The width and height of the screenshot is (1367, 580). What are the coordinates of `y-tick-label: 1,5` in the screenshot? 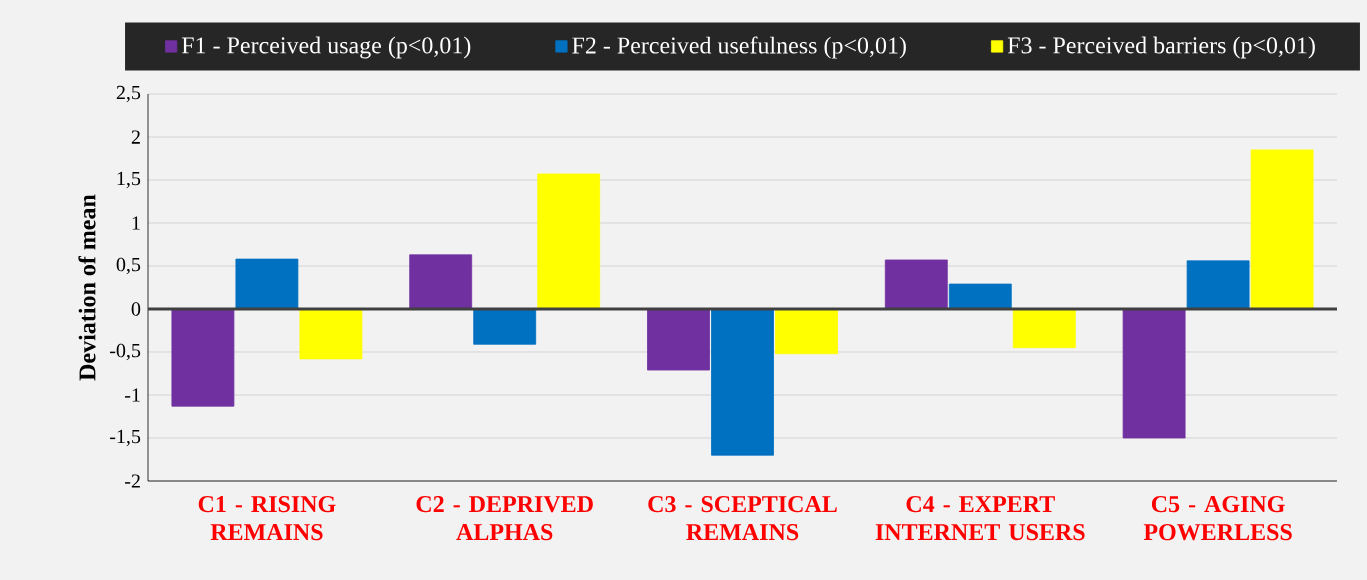 It's located at (129, 180).